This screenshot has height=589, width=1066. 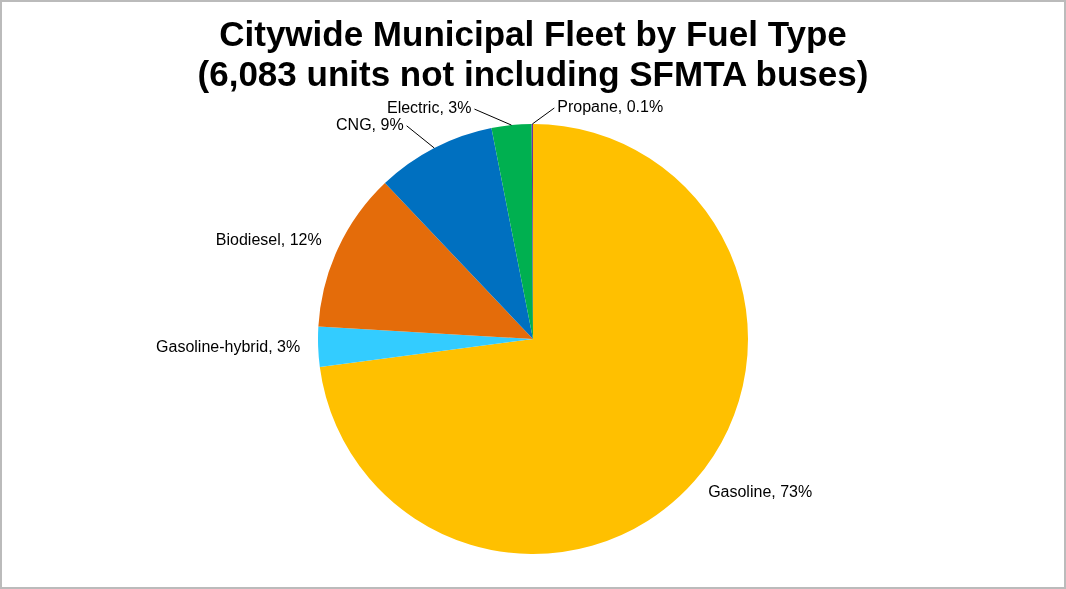 I want to click on slice-label: Electric, 3%, so click(x=429, y=108).